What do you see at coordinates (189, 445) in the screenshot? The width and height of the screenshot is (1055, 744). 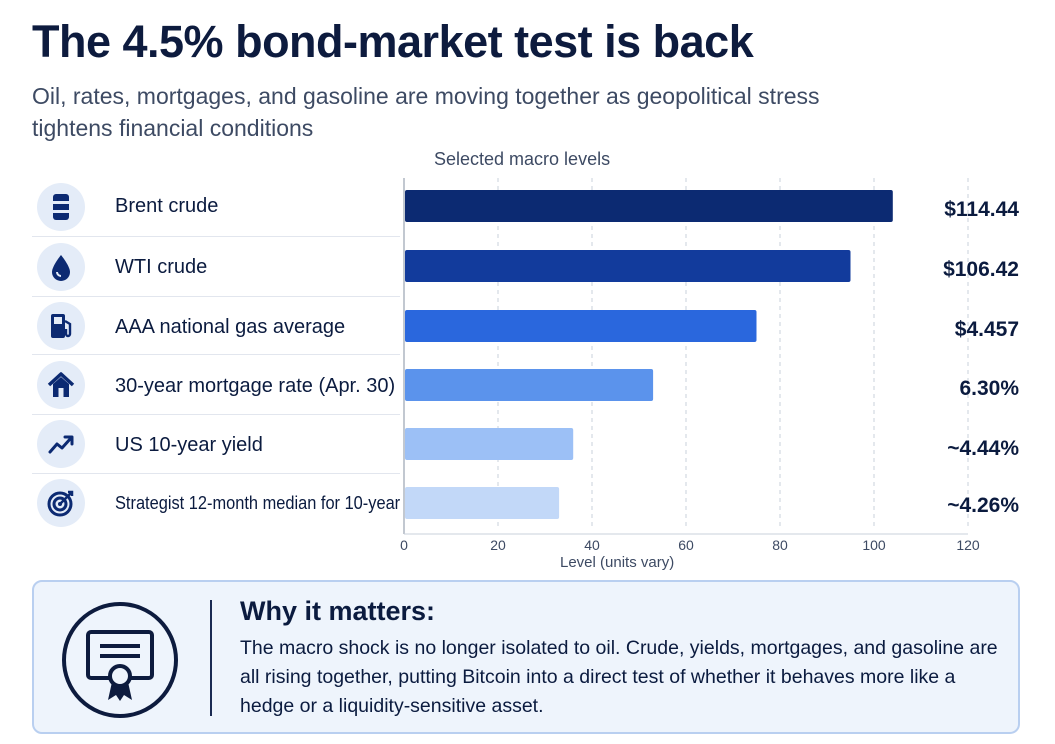 I see `row-label-10yr: US 10-year yield` at bounding box center [189, 445].